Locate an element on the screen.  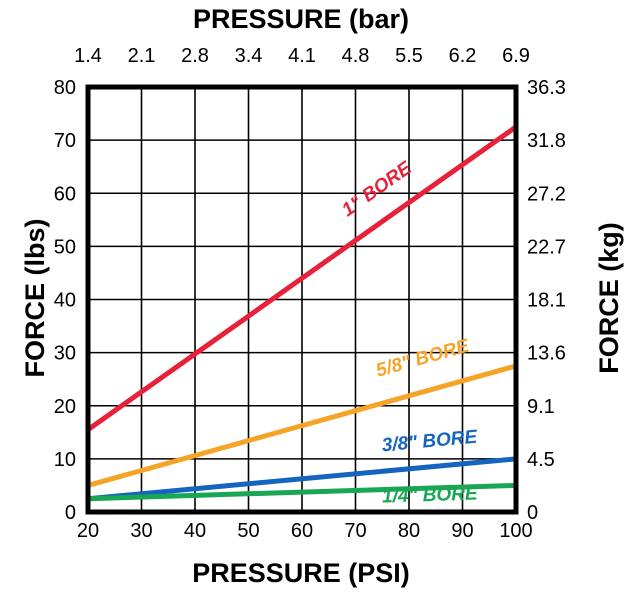
y-right-tick-label: 9.1 is located at coordinates (541, 407).